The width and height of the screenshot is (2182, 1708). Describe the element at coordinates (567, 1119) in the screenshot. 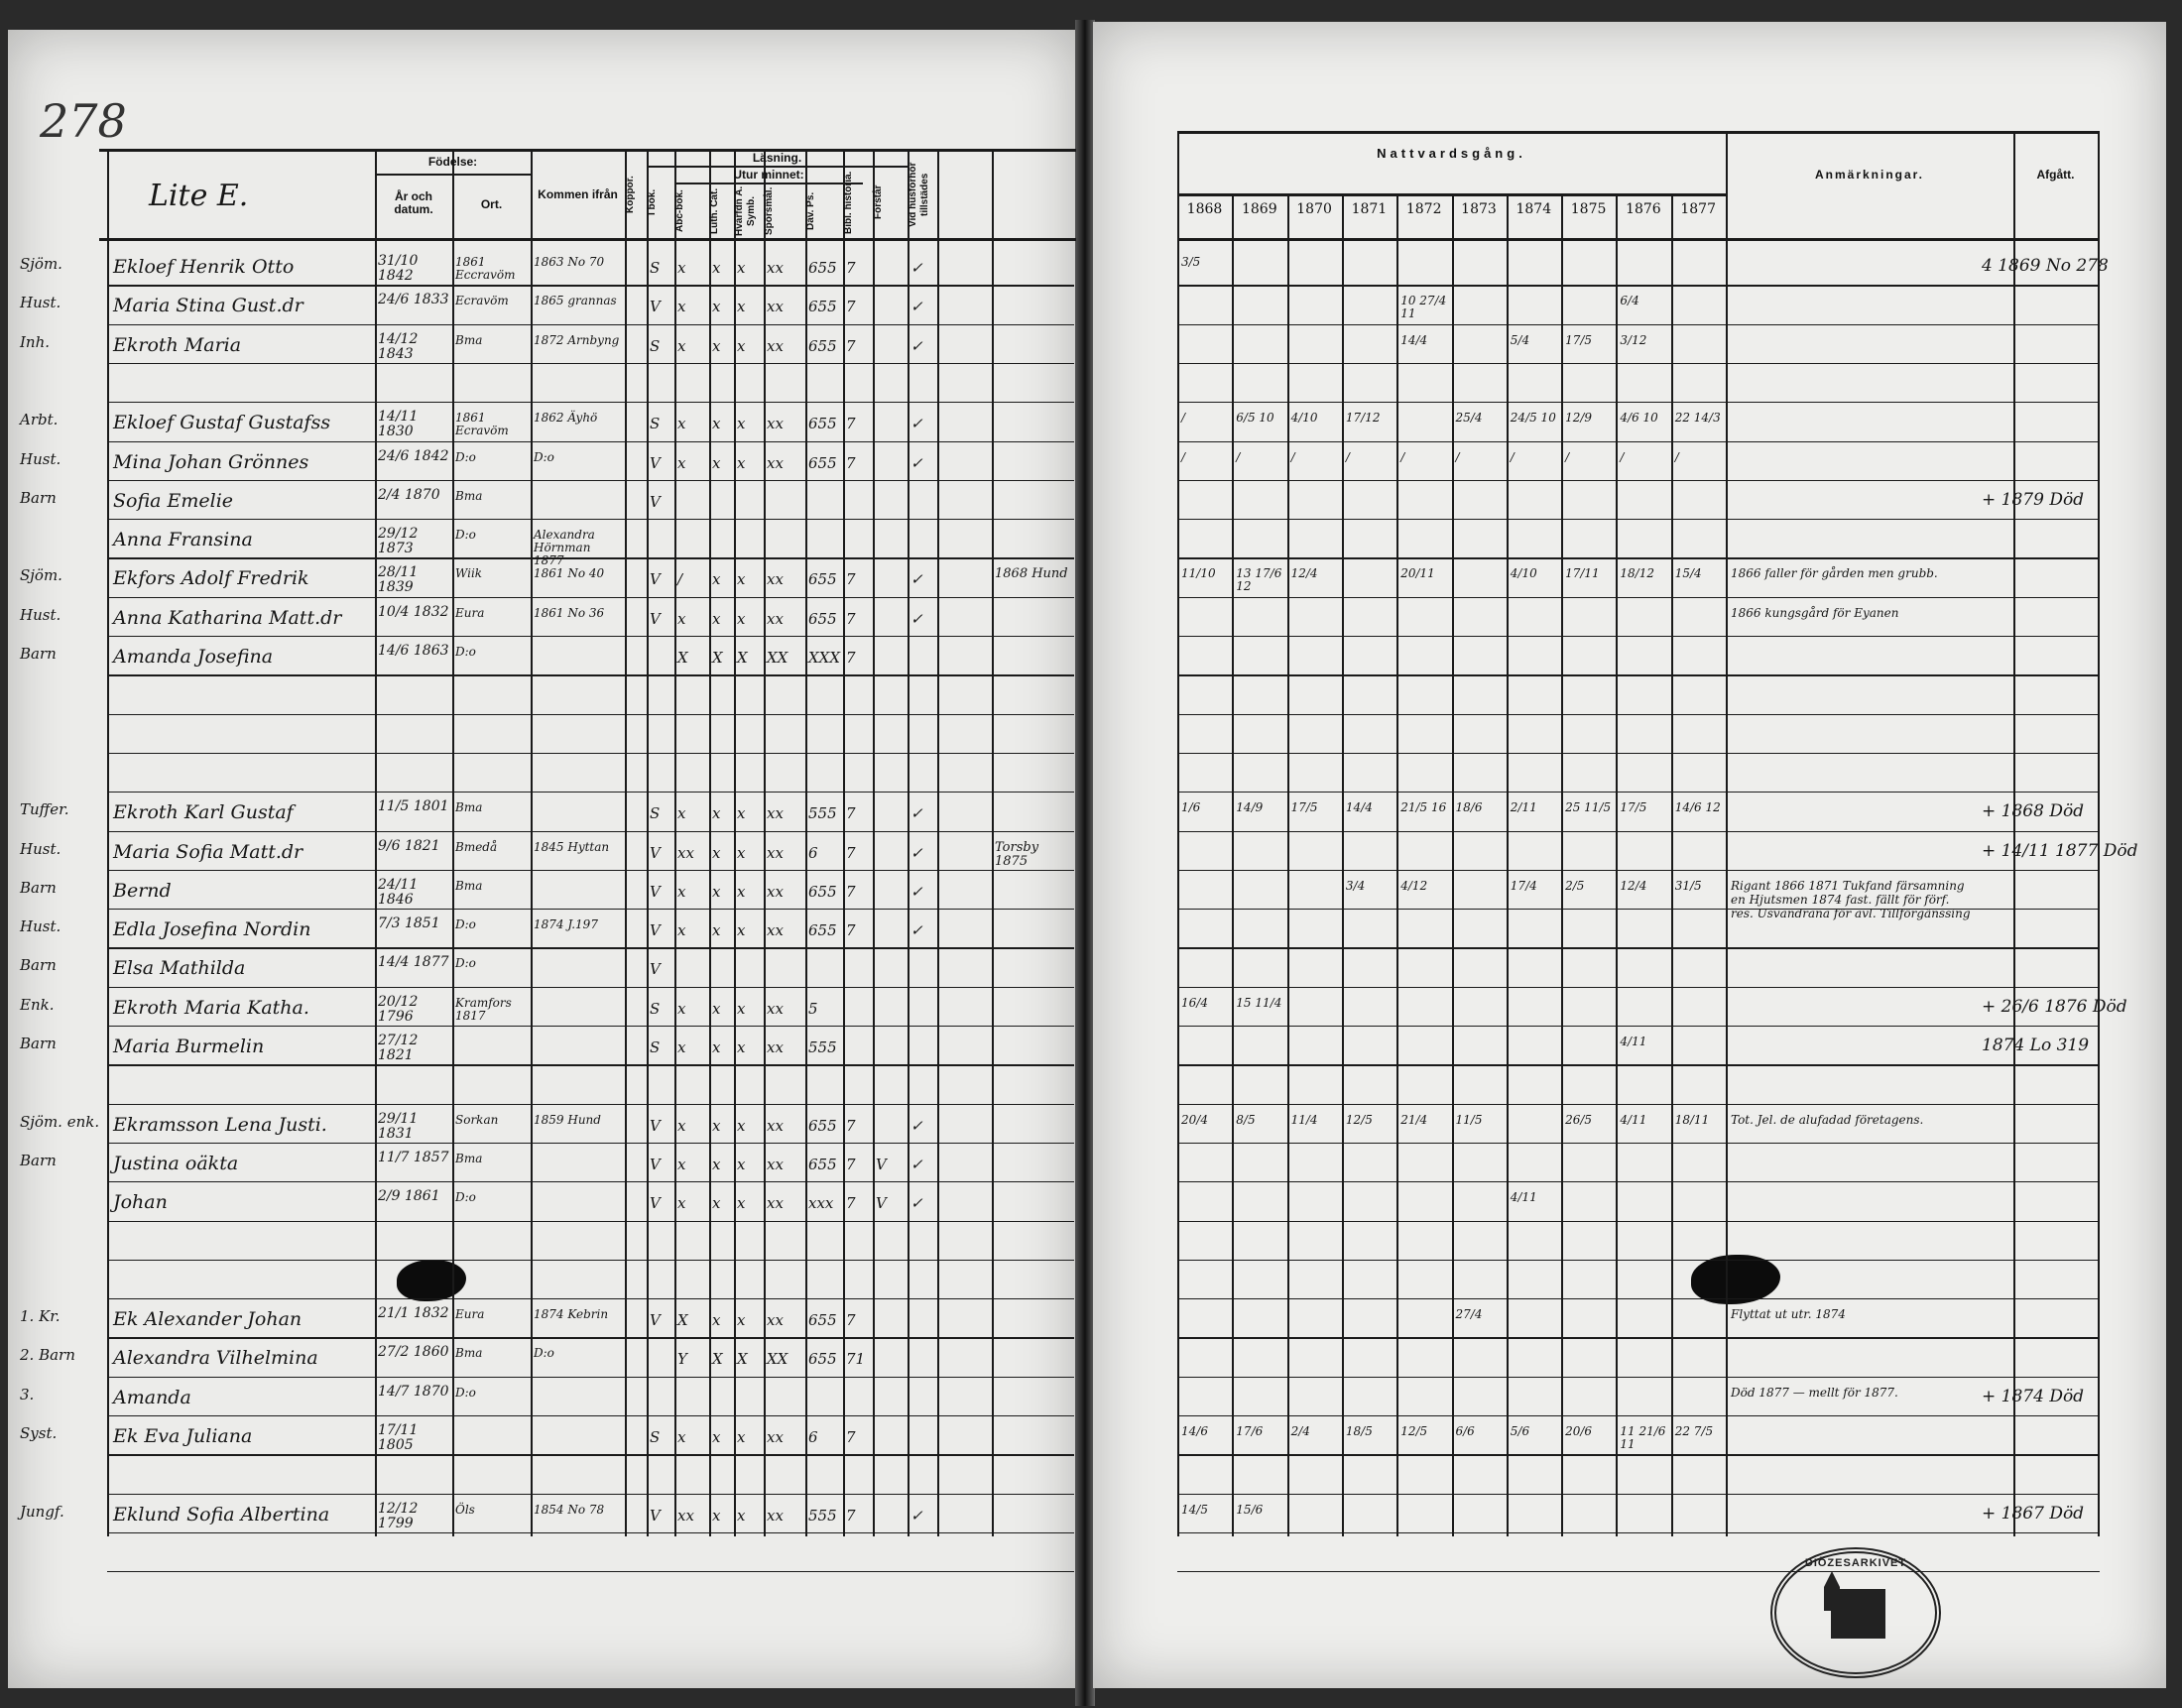

I see `moved-from: 1859 Hund` at that location.